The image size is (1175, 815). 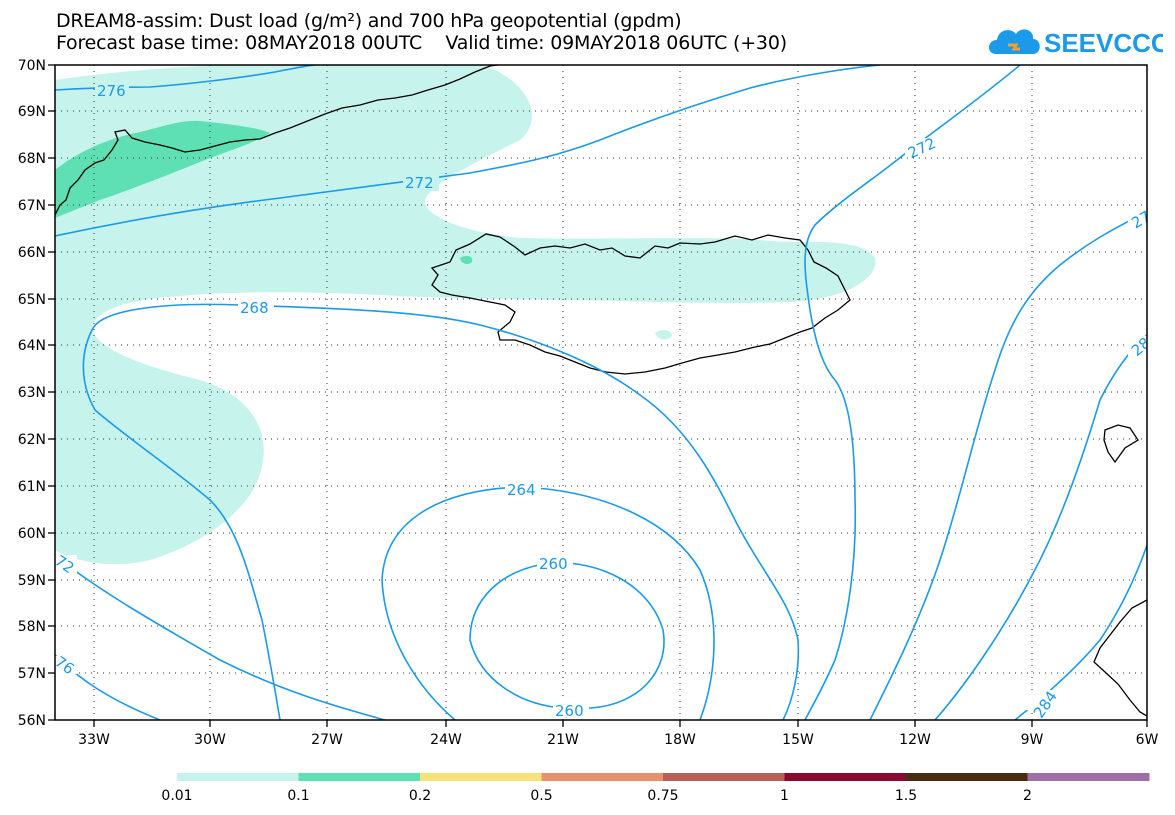 What do you see at coordinates (32, 159) in the screenshot?
I see `lat-label: 68N` at bounding box center [32, 159].